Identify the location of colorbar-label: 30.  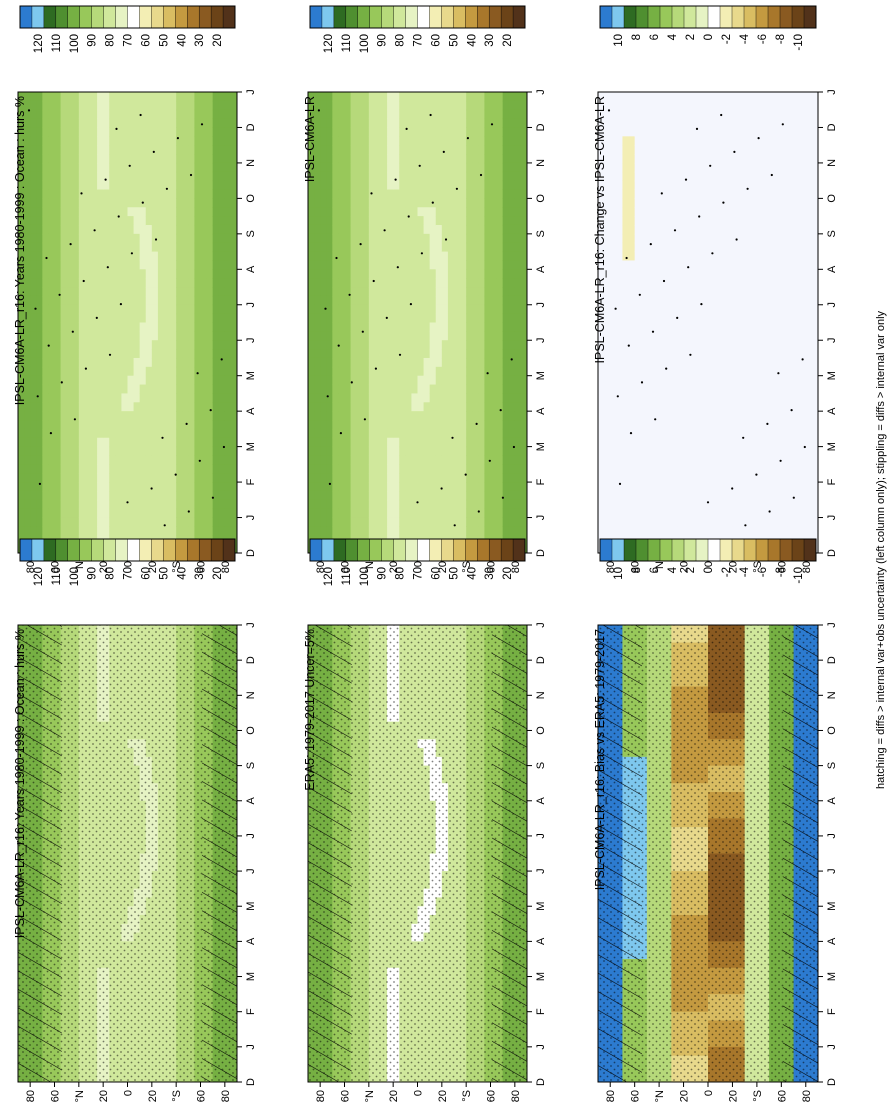
(200, 573).